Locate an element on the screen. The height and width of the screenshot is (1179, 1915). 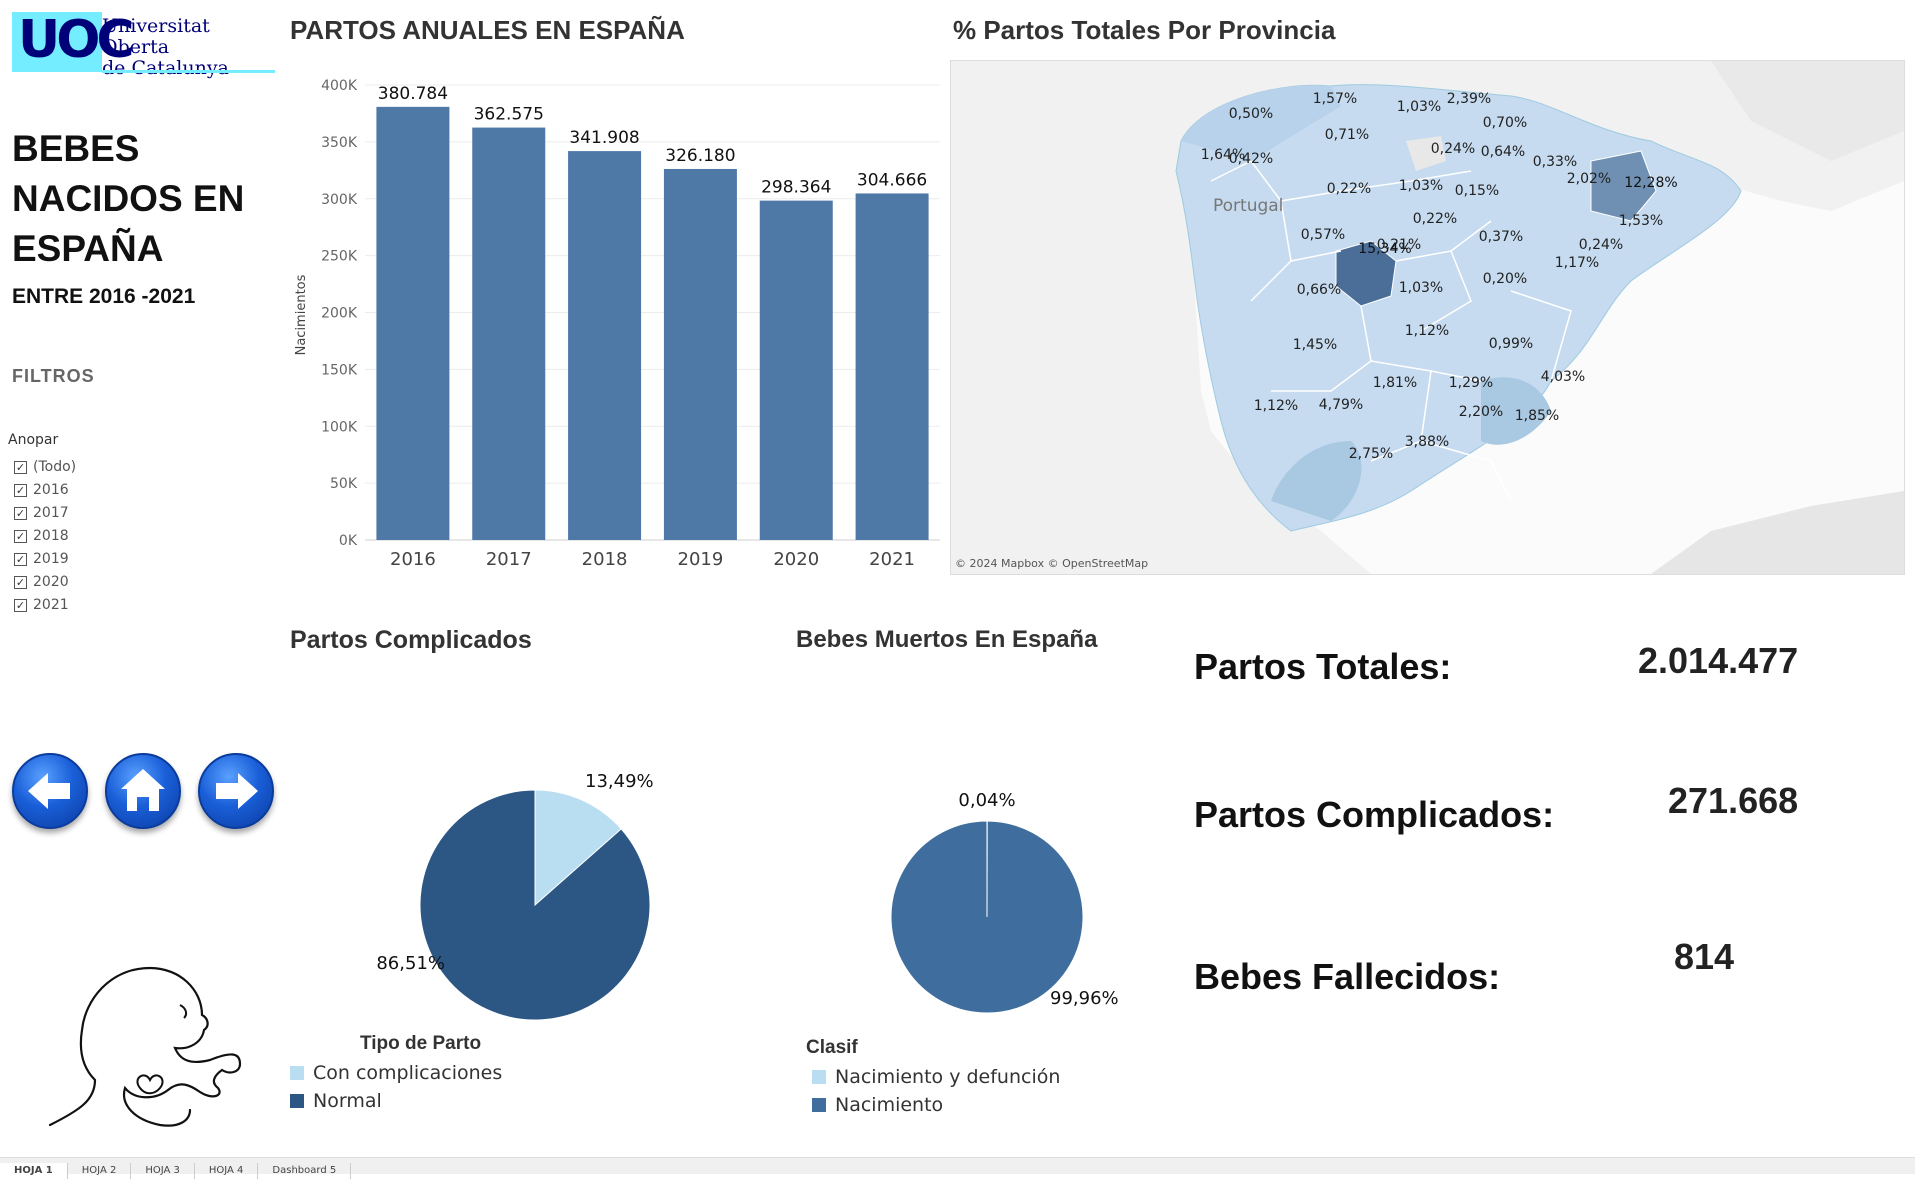
province-percent-label: 1,29% is located at coordinates (1471, 383).